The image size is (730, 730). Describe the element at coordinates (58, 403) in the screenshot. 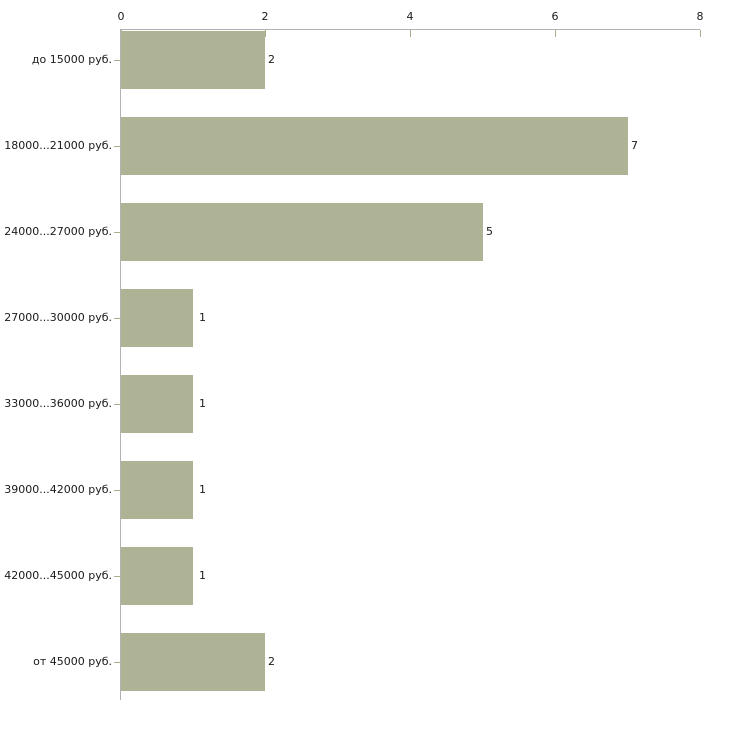

I see `category-label: 33000...36000 руб.` at that location.